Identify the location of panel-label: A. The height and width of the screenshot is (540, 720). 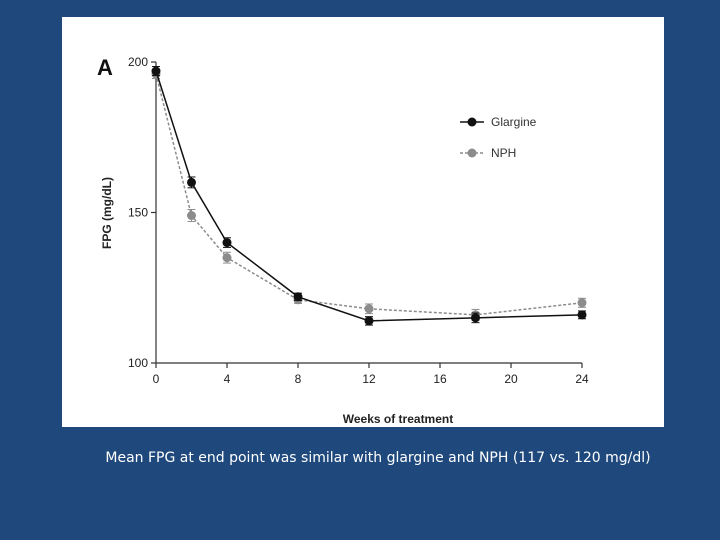
(105, 67).